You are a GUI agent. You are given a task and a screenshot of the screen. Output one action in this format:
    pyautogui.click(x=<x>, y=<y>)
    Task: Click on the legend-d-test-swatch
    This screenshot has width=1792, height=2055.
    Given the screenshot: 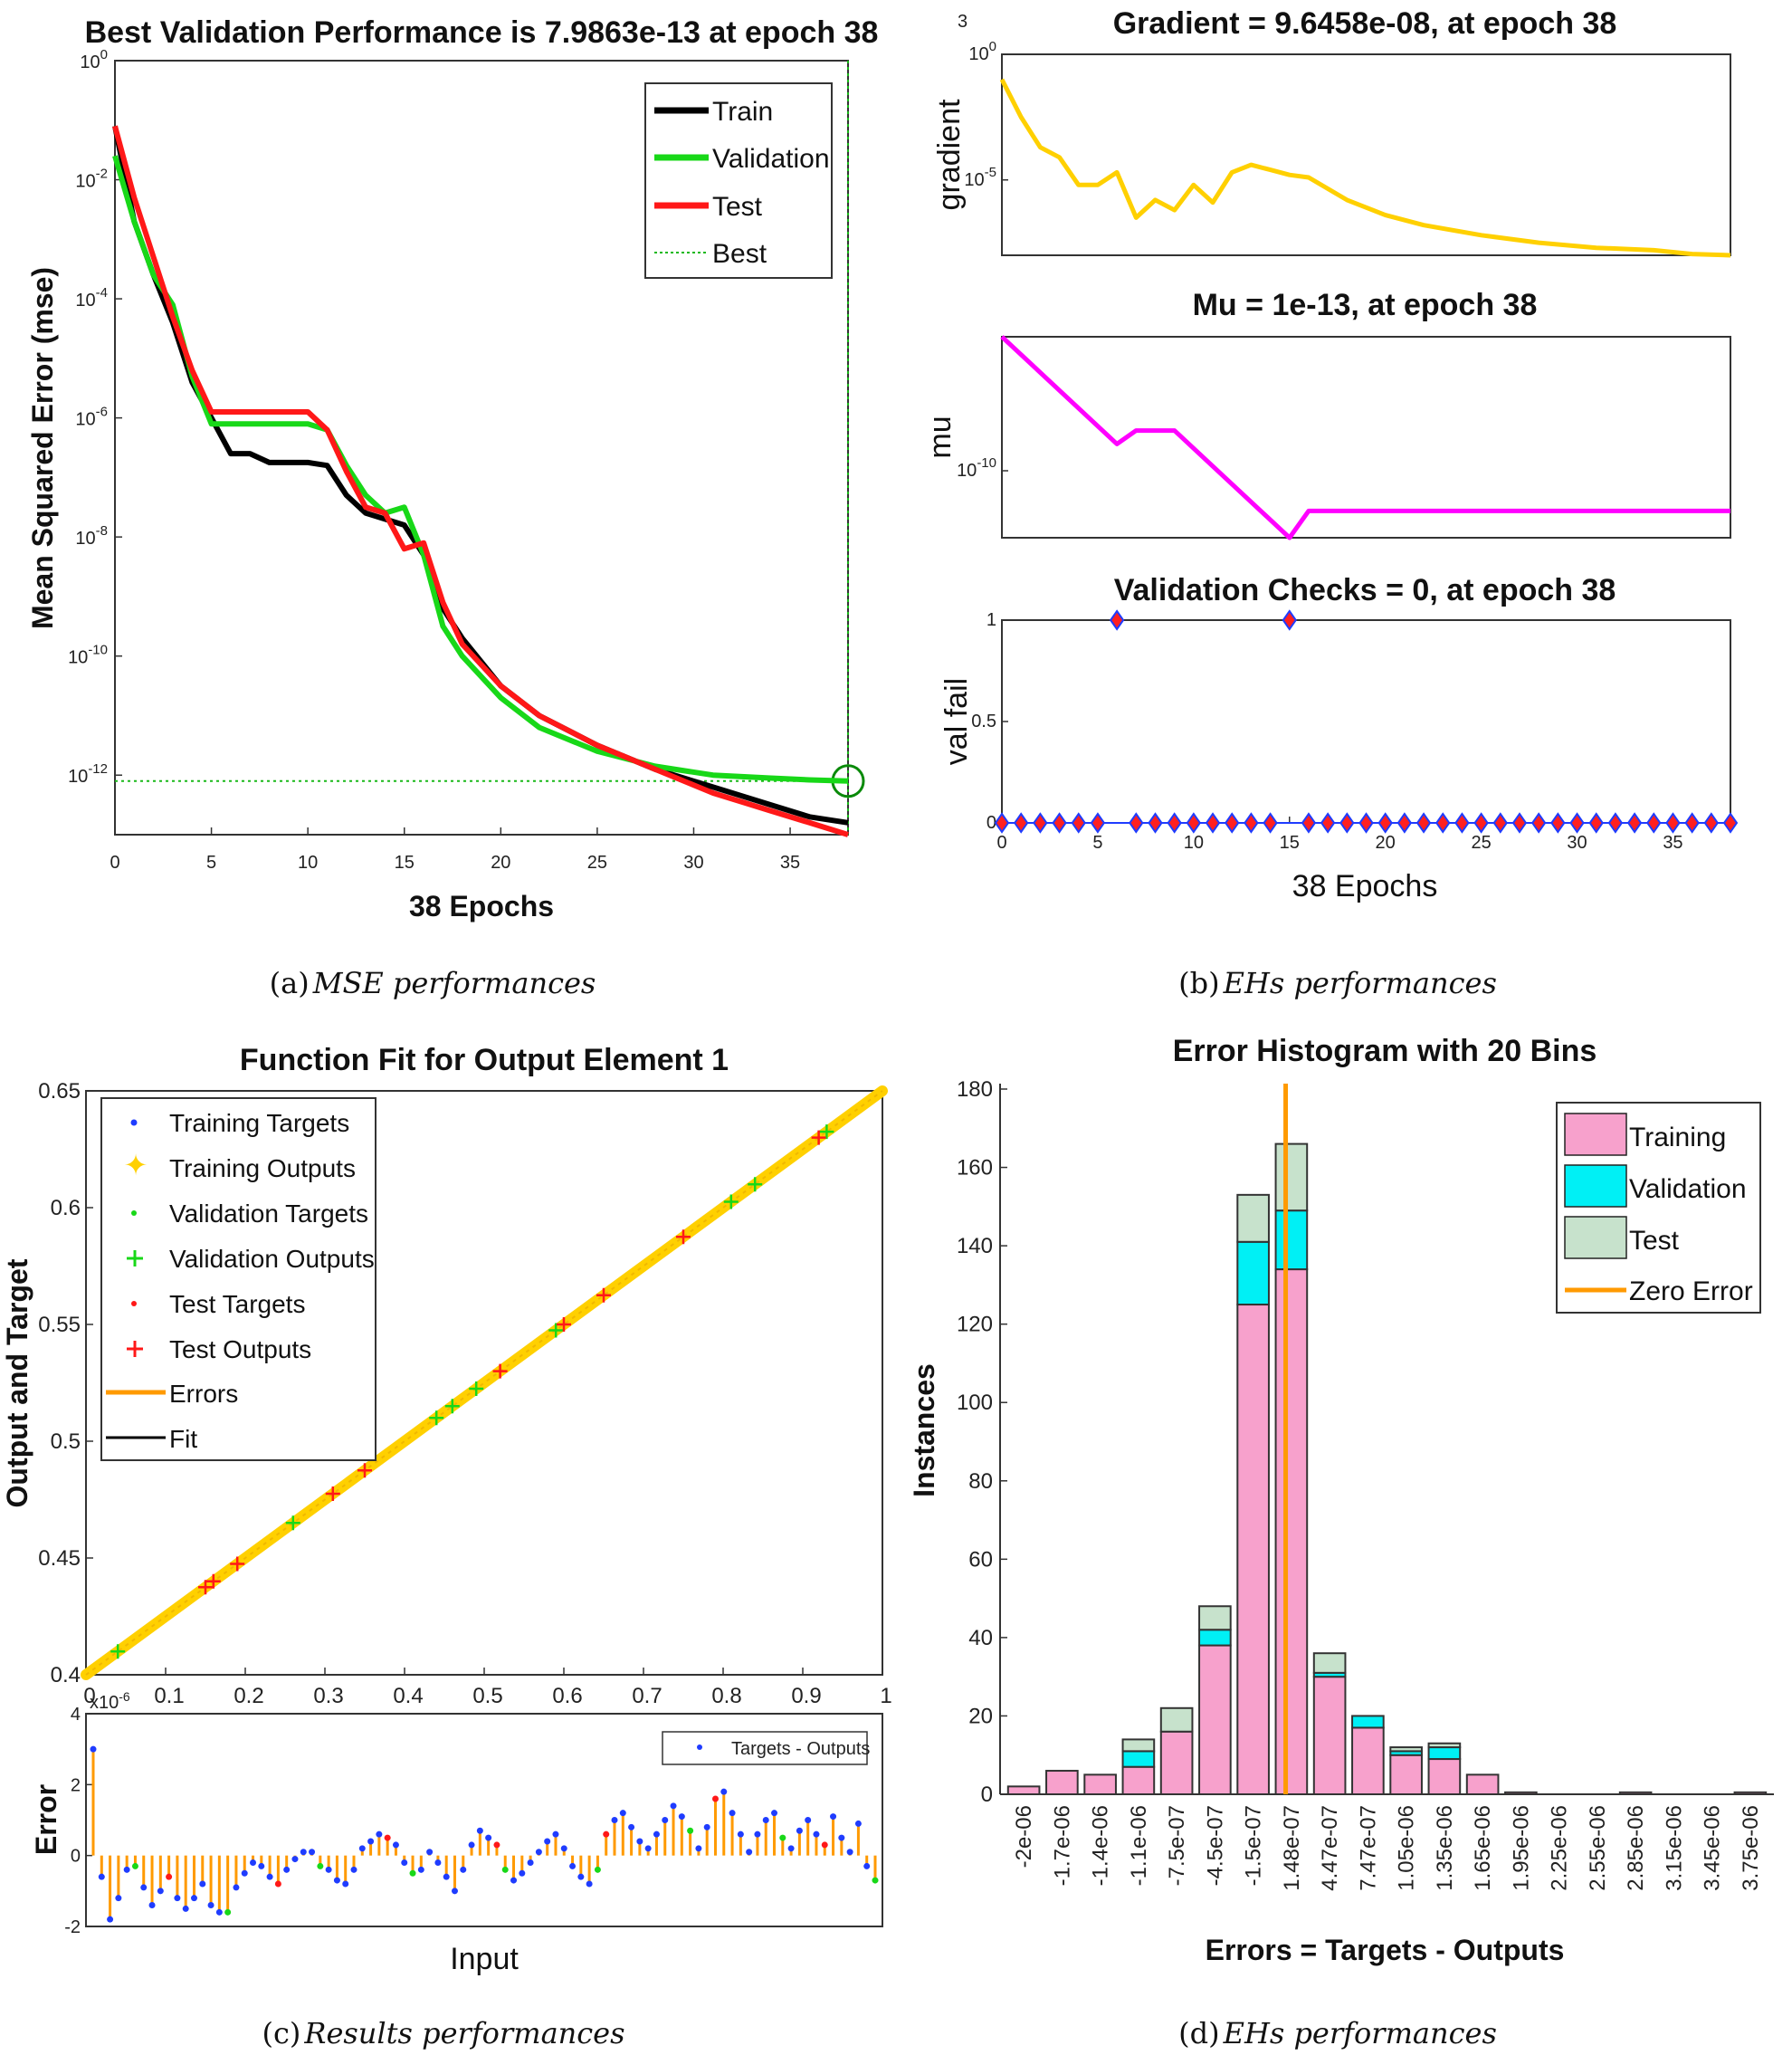 What is the action you would take?
    pyautogui.click(x=1595, y=1237)
    